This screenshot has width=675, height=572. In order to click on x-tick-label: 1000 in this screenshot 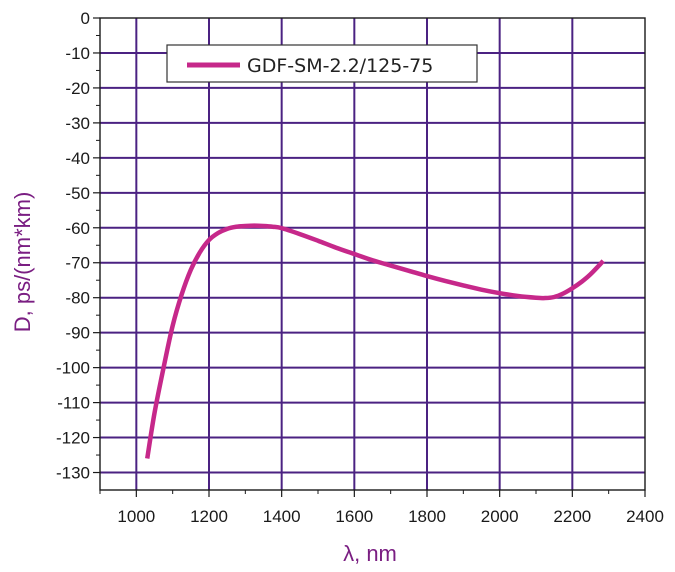, I will do `click(136, 516)`.